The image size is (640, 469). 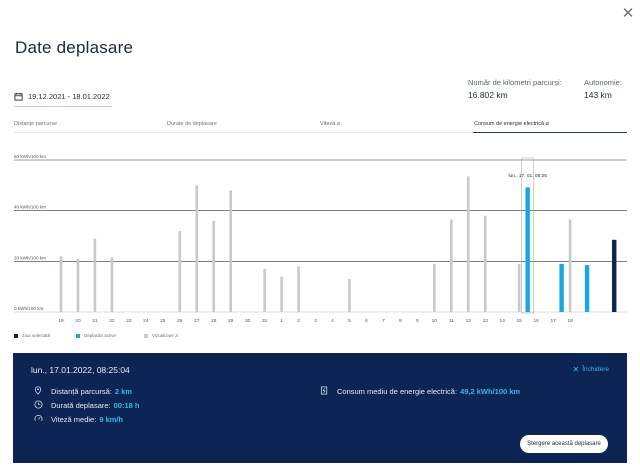 What do you see at coordinates (265, 321) in the screenshot?
I see `x-tick-label: 31` at bounding box center [265, 321].